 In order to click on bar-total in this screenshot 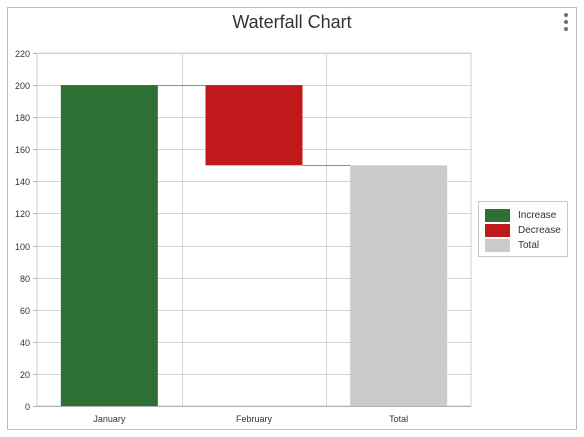, I will do `click(399, 285)`.